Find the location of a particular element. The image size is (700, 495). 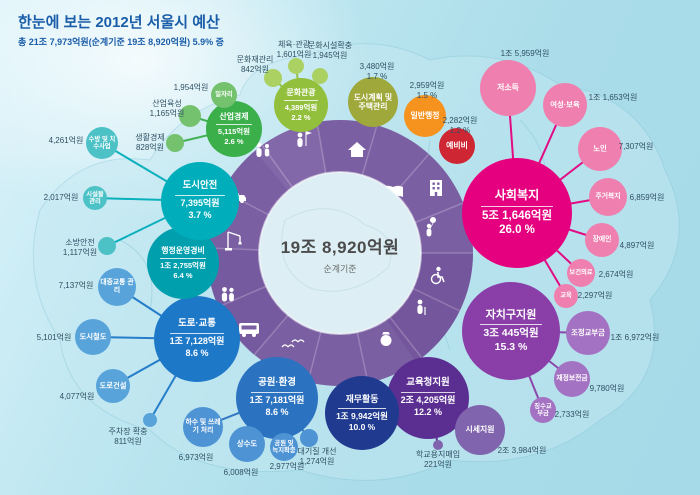

label-sports-tourism: 체육·관광 1,601억원 is located at coordinates (294, 50).